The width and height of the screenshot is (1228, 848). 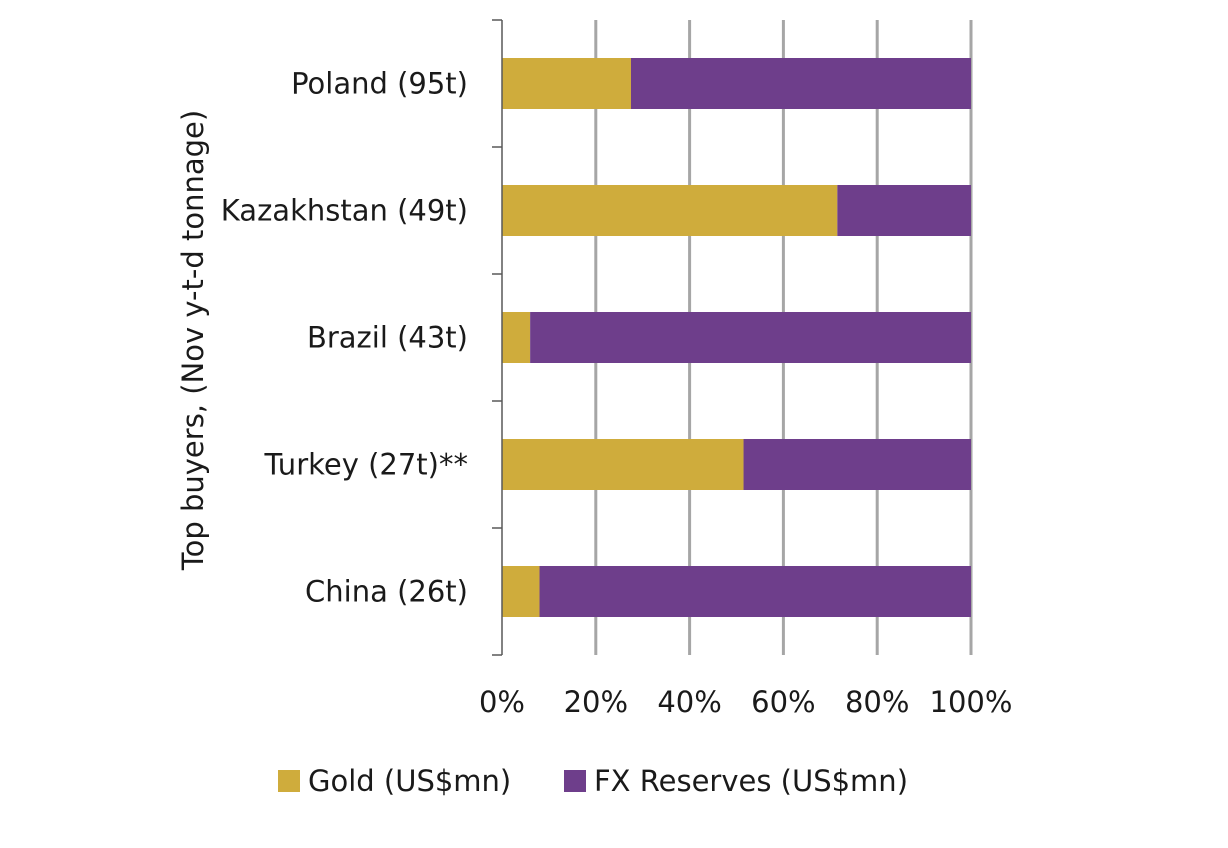 I want to click on x-tick-label: 80%, so click(x=877, y=702).